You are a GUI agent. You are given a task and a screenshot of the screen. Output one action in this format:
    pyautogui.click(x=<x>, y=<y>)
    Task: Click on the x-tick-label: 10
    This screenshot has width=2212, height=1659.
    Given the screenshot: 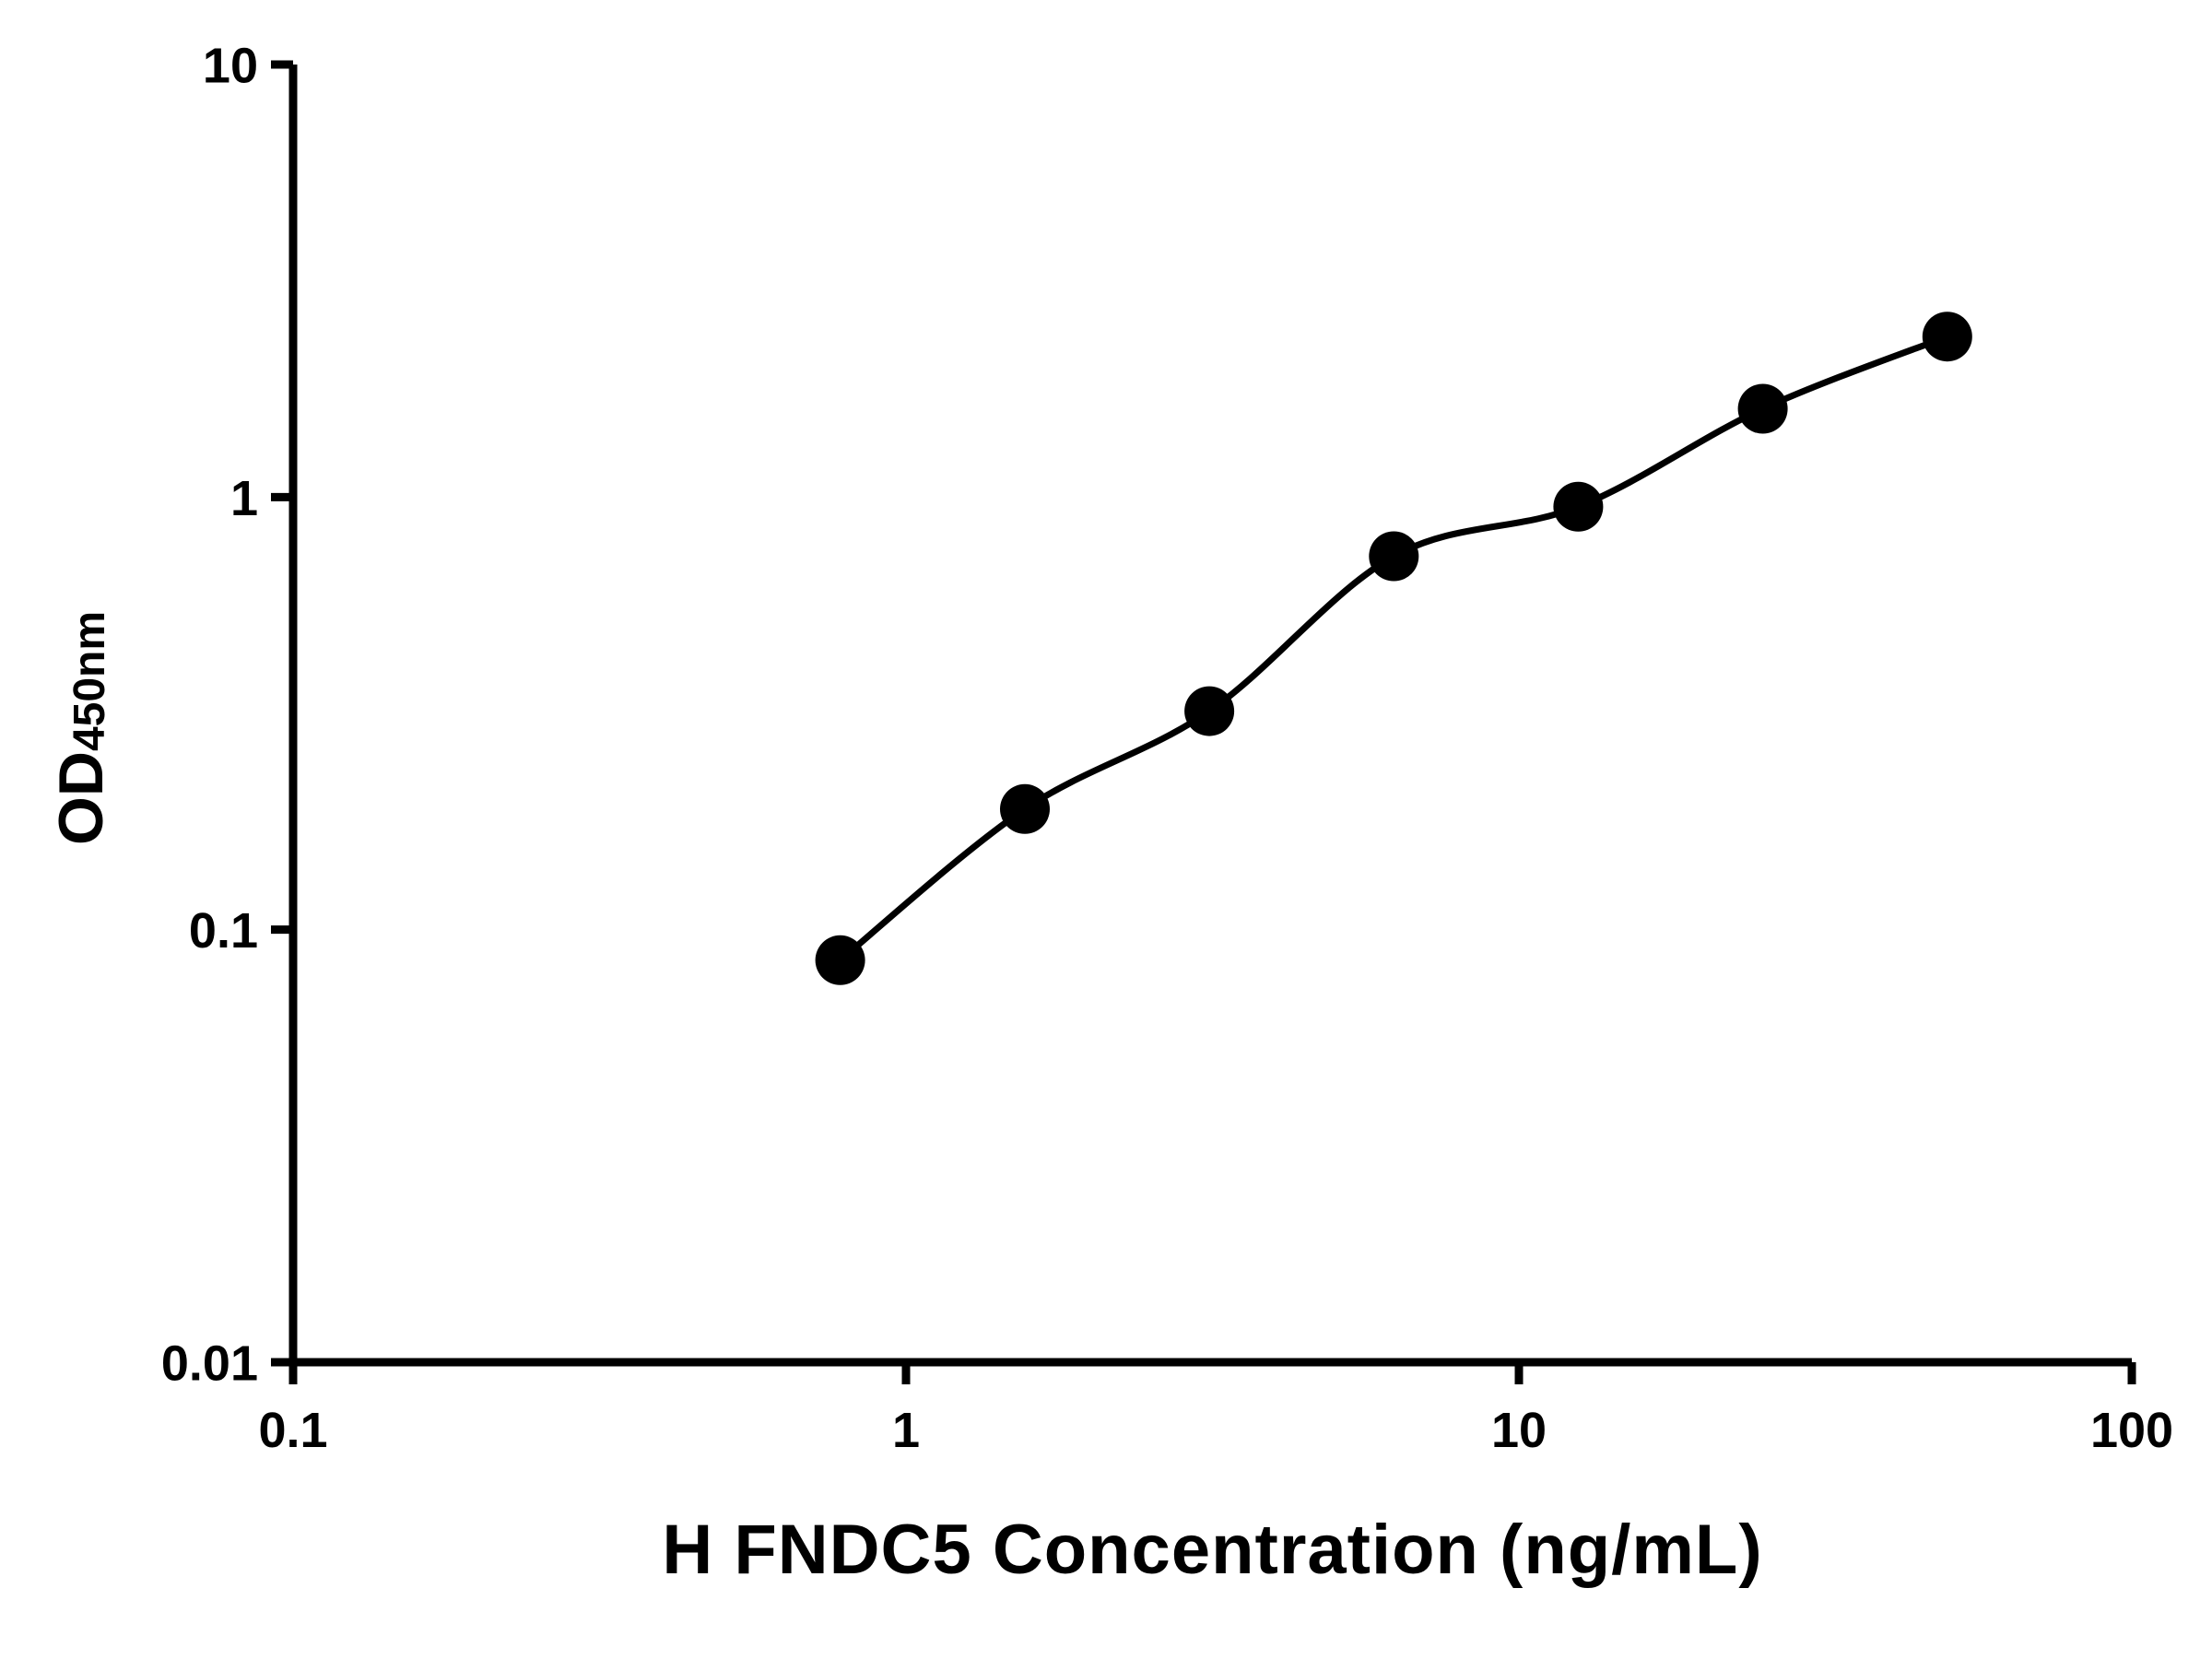 What is the action you would take?
    pyautogui.click(x=1519, y=1430)
    